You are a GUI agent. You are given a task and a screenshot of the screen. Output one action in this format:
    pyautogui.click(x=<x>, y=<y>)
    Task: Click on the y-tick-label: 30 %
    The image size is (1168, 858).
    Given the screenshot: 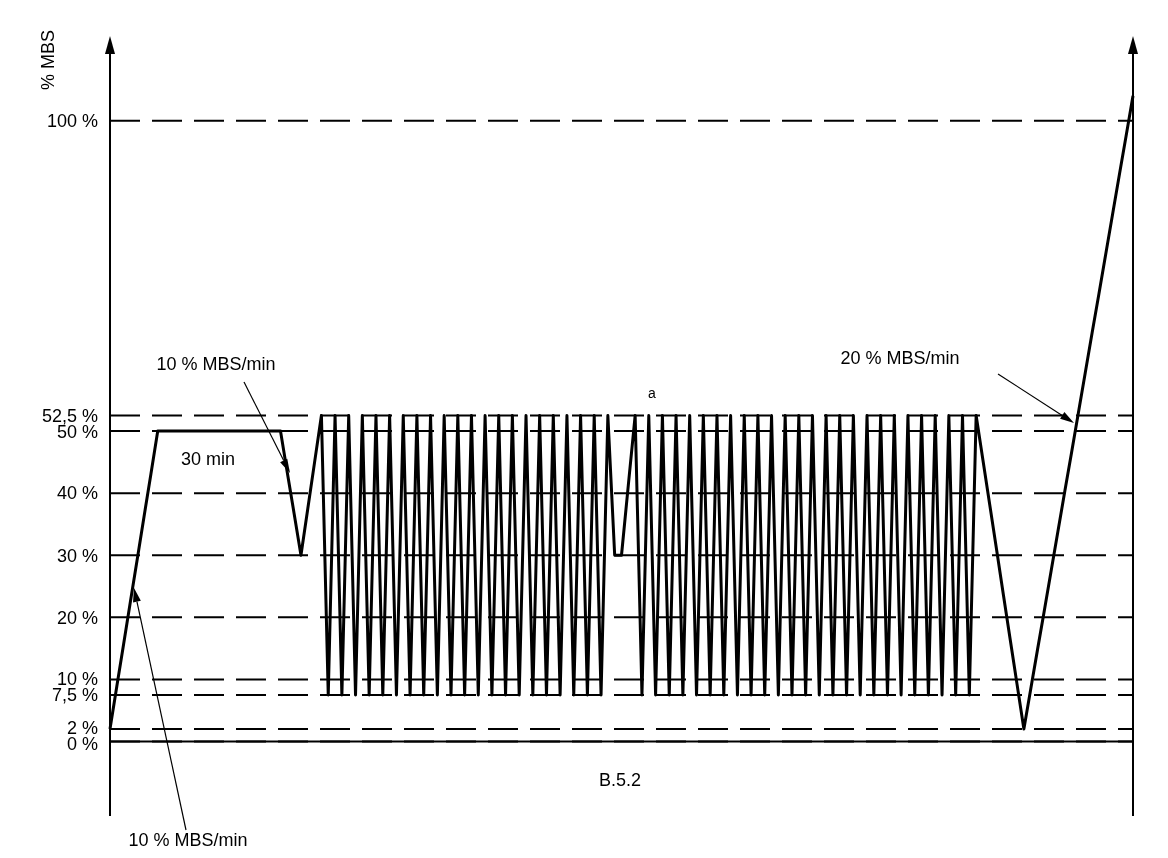 What is the action you would take?
    pyautogui.click(x=77, y=555)
    